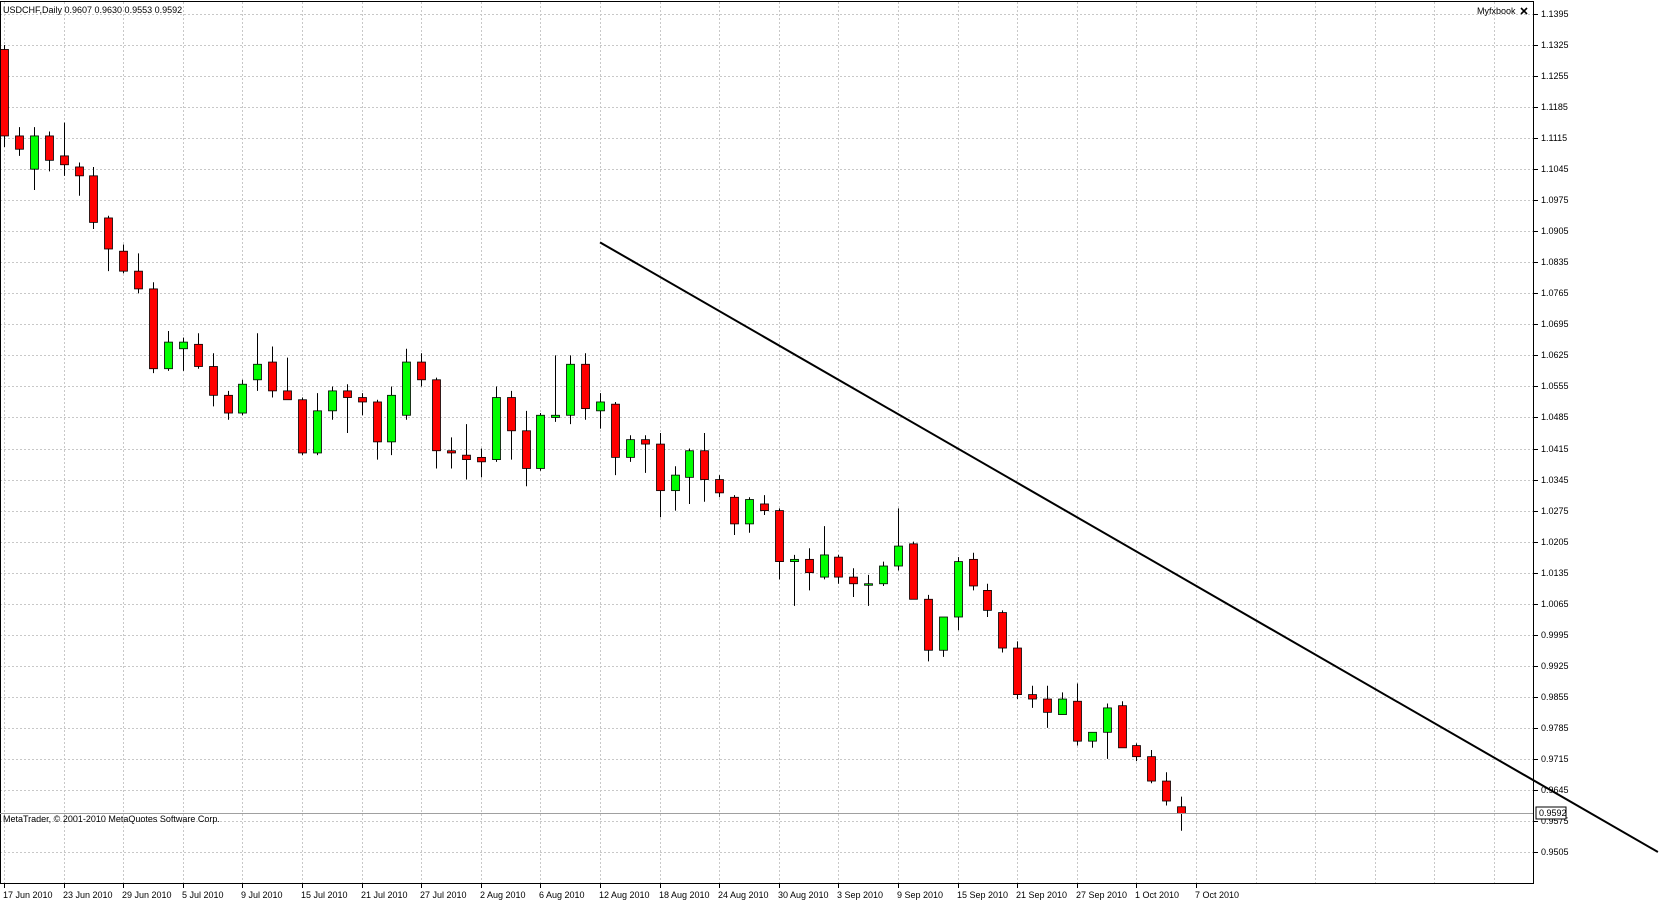 The height and width of the screenshot is (901, 1674). Describe the element at coordinates (1555, 821) in the screenshot. I see `price-tick-label: 0.9575` at that location.